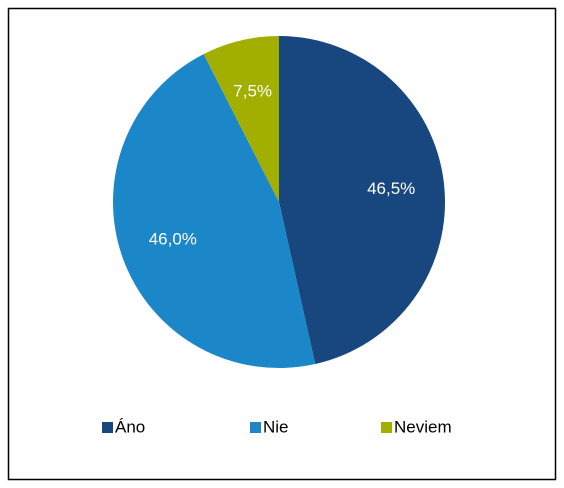 The image size is (564, 488). I want to click on legend-label: Neviem, so click(423, 426).